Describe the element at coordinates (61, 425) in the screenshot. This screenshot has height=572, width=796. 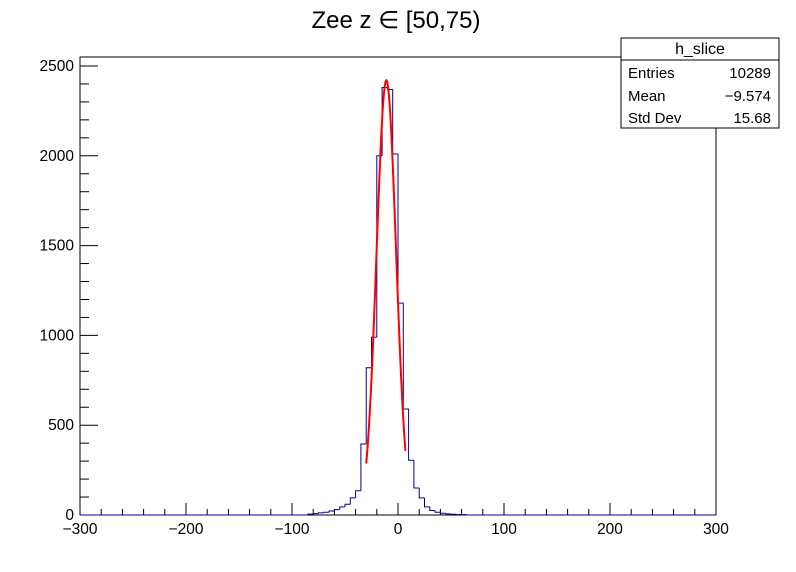
I see `y-tick-label: 500` at that location.